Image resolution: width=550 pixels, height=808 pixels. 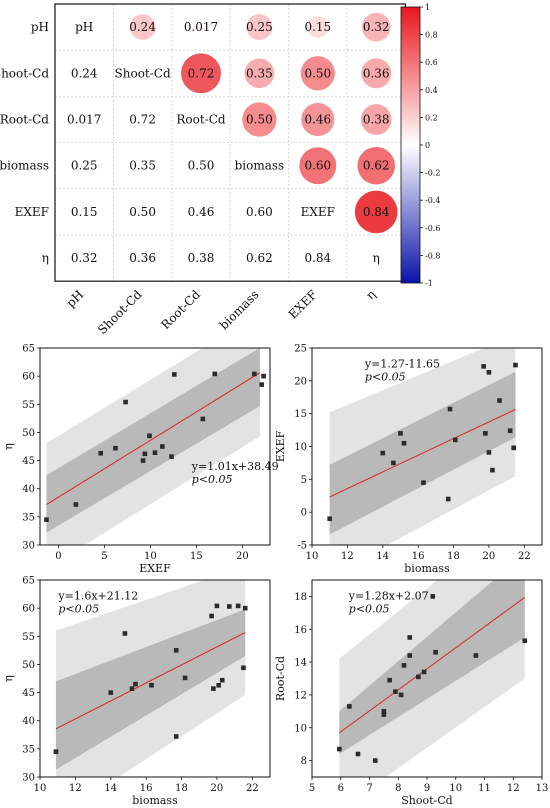 I want to click on upper-value-label: 0.15, so click(x=317, y=27).